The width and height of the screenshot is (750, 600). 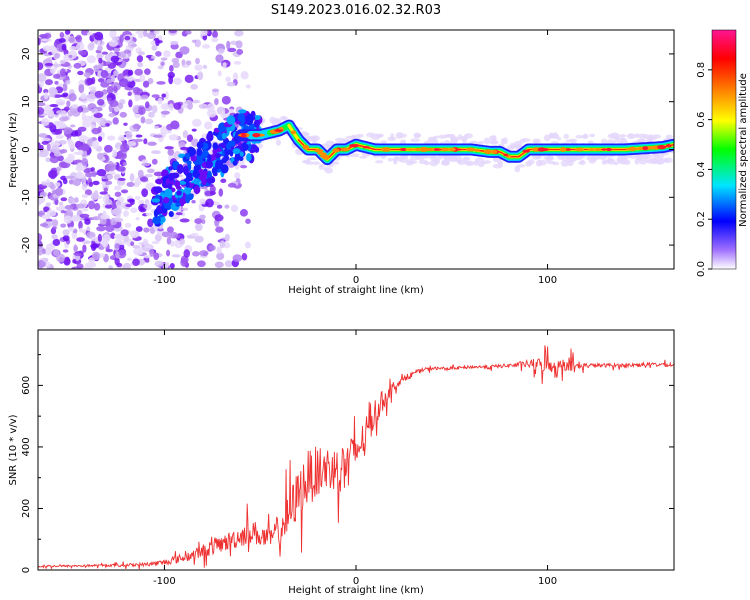 I want to click on colorbar-tick-label: 0.0, so click(x=701, y=269).